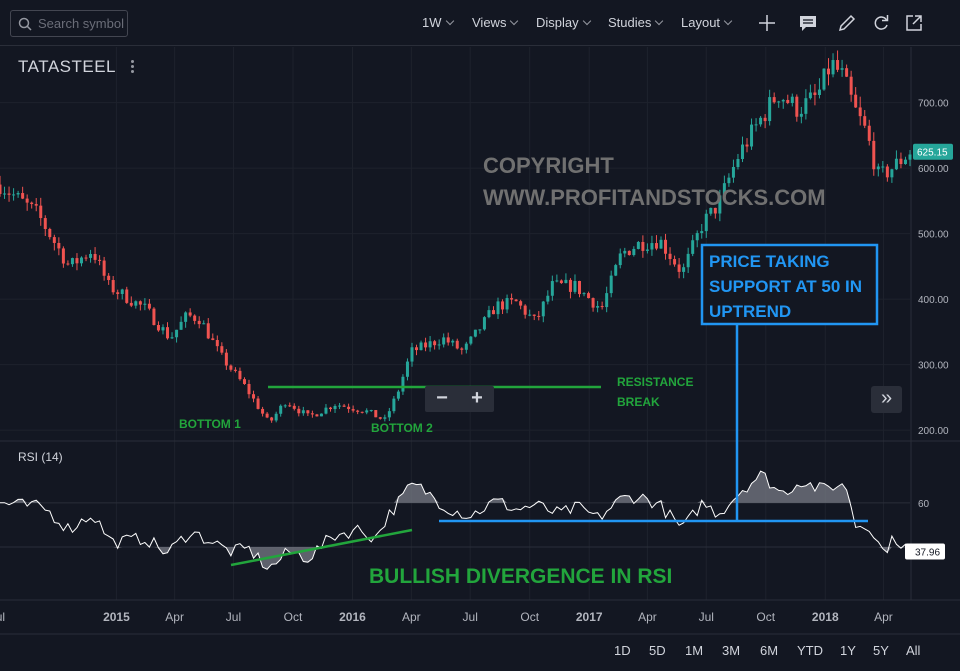 This screenshot has width=960, height=671. What do you see at coordinates (630, 22) in the screenshot?
I see `studies-label: Studies` at bounding box center [630, 22].